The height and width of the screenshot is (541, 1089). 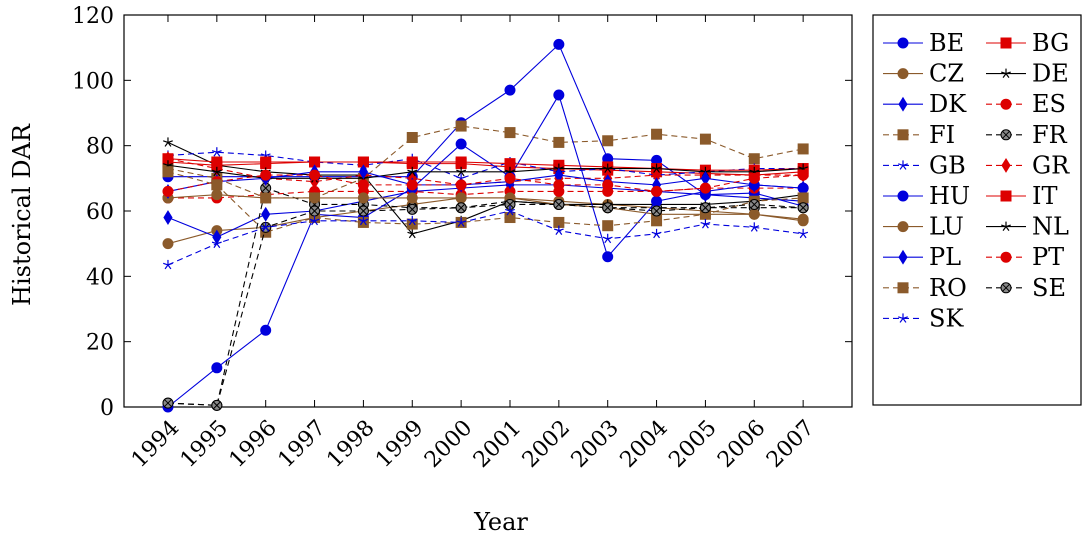 I want to click on legend-entry-PL: PL, so click(x=922, y=257).